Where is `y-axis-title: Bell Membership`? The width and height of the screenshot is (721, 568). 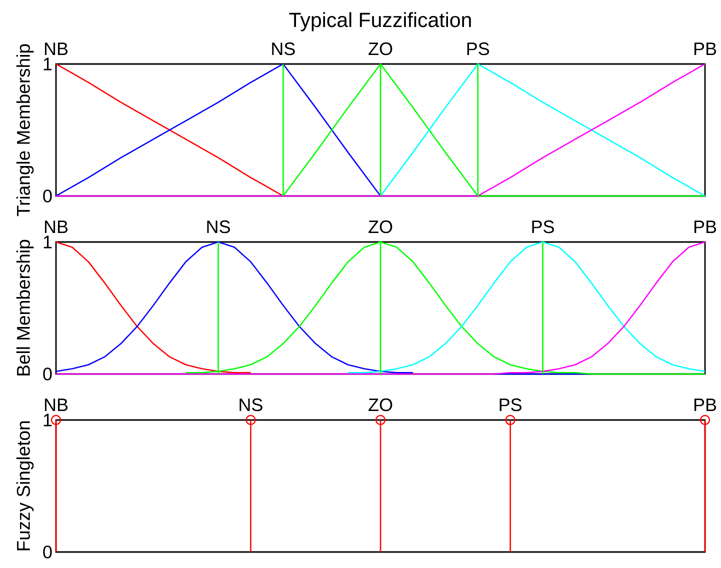 y-axis-title: Bell Membership is located at coordinates (25, 308).